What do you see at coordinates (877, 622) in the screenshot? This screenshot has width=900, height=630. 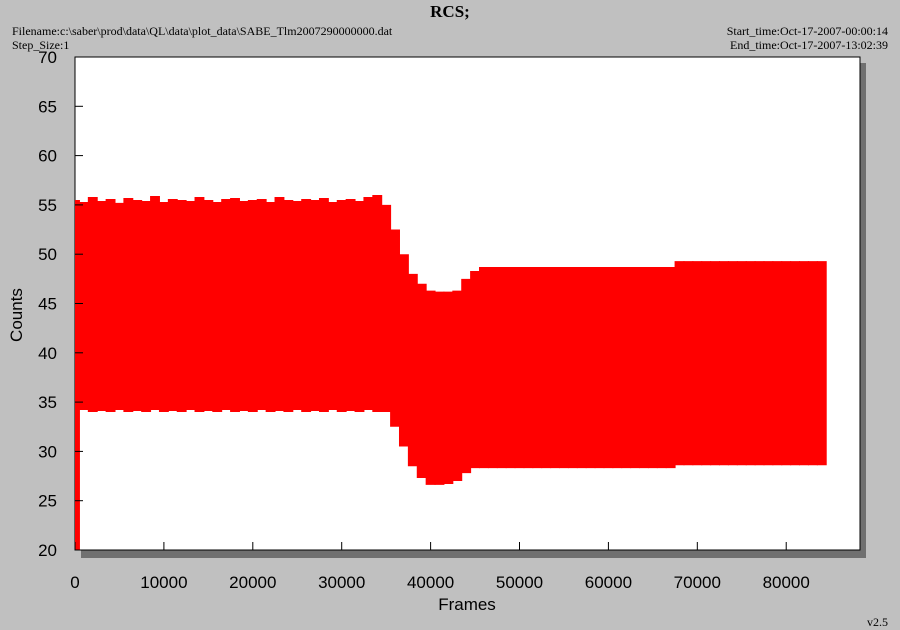 I see `version: v2.5` at bounding box center [877, 622].